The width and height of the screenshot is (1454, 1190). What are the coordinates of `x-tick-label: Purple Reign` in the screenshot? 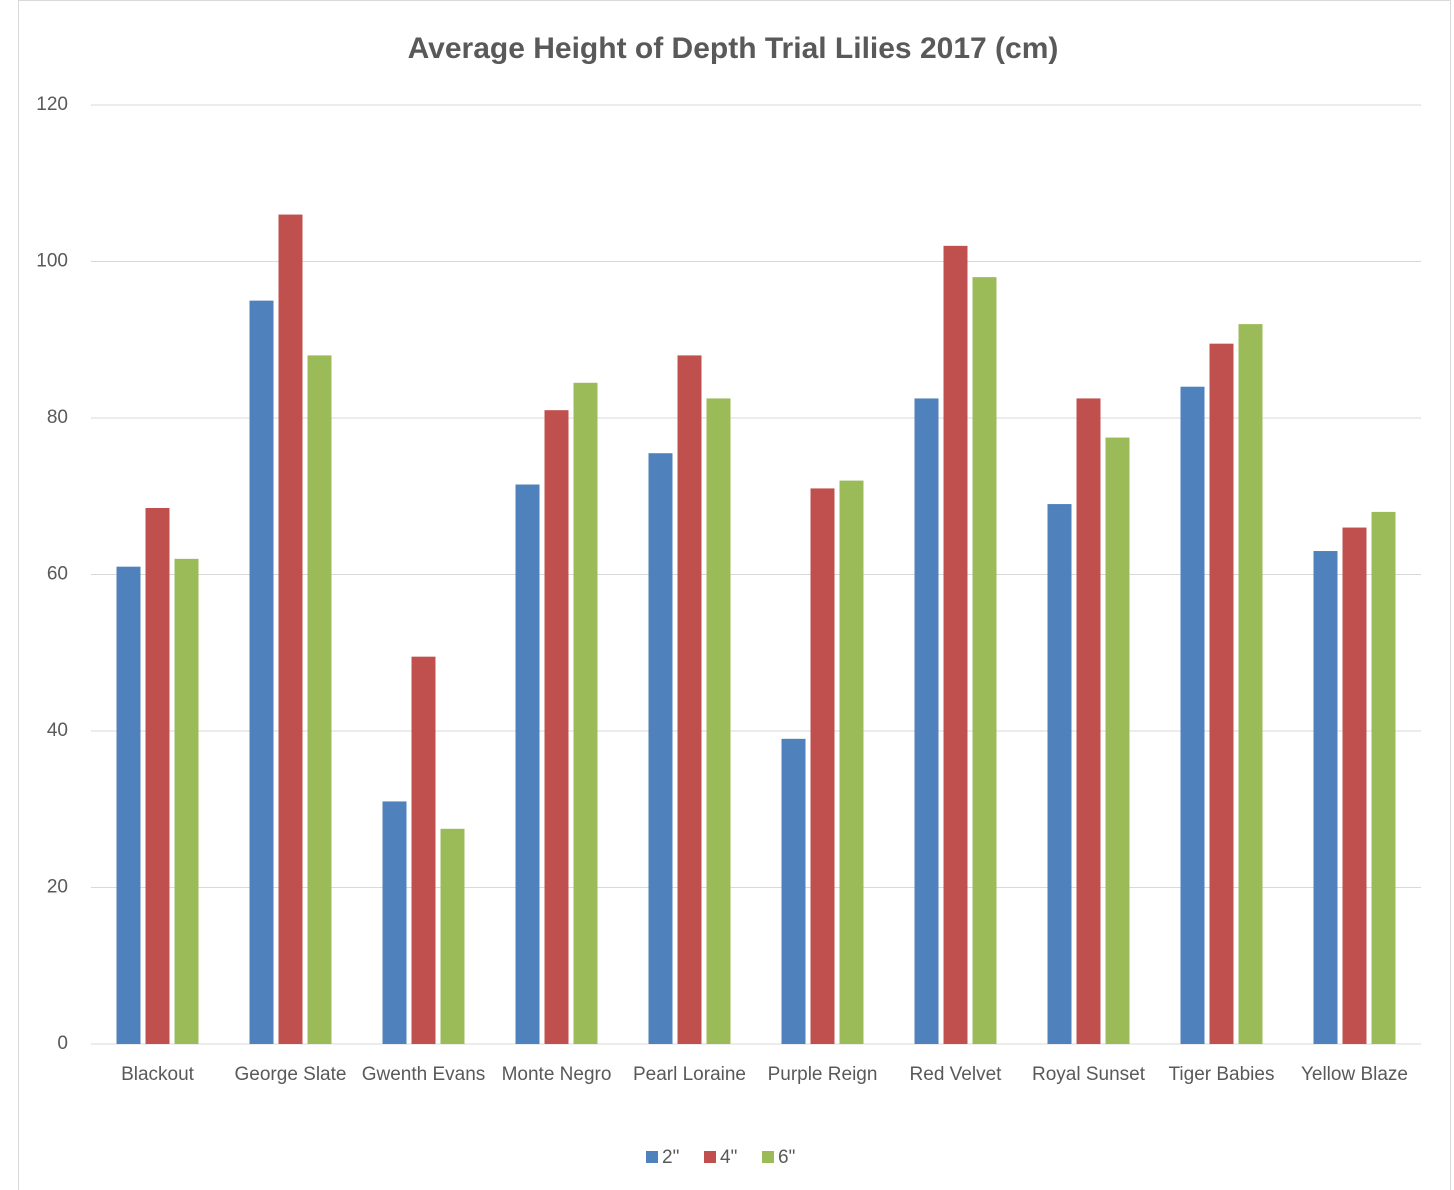 It's located at (823, 1074).